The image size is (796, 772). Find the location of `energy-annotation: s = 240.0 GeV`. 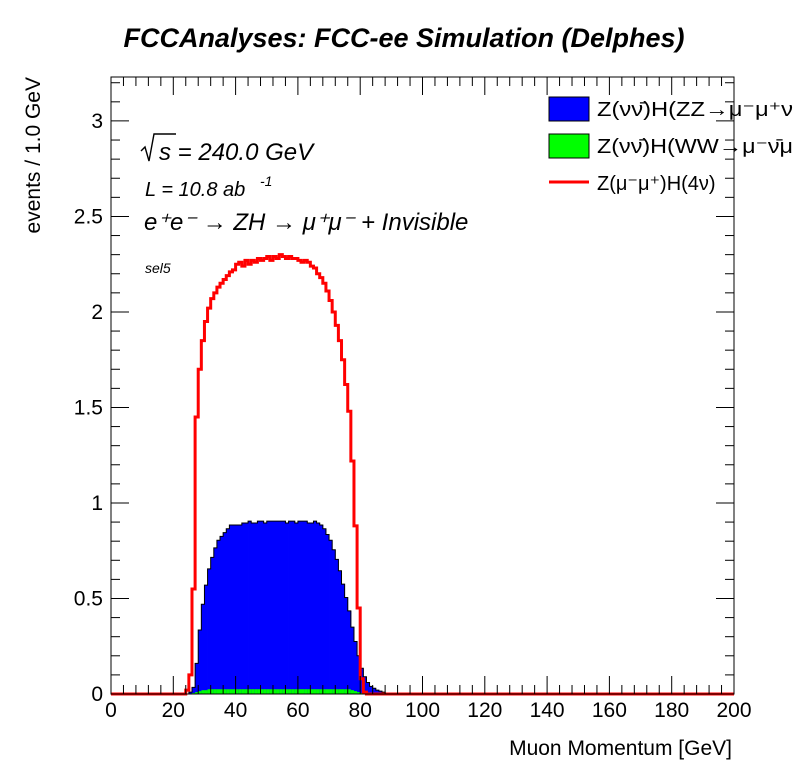

energy-annotation: s = 240.0 GeV is located at coordinates (227, 149).